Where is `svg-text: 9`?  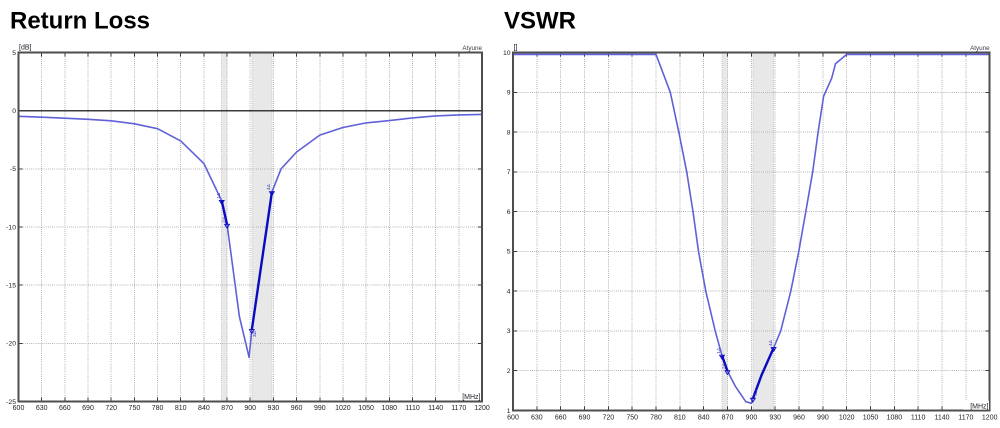
svg-text: 9 is located at coordinates (509, 93).